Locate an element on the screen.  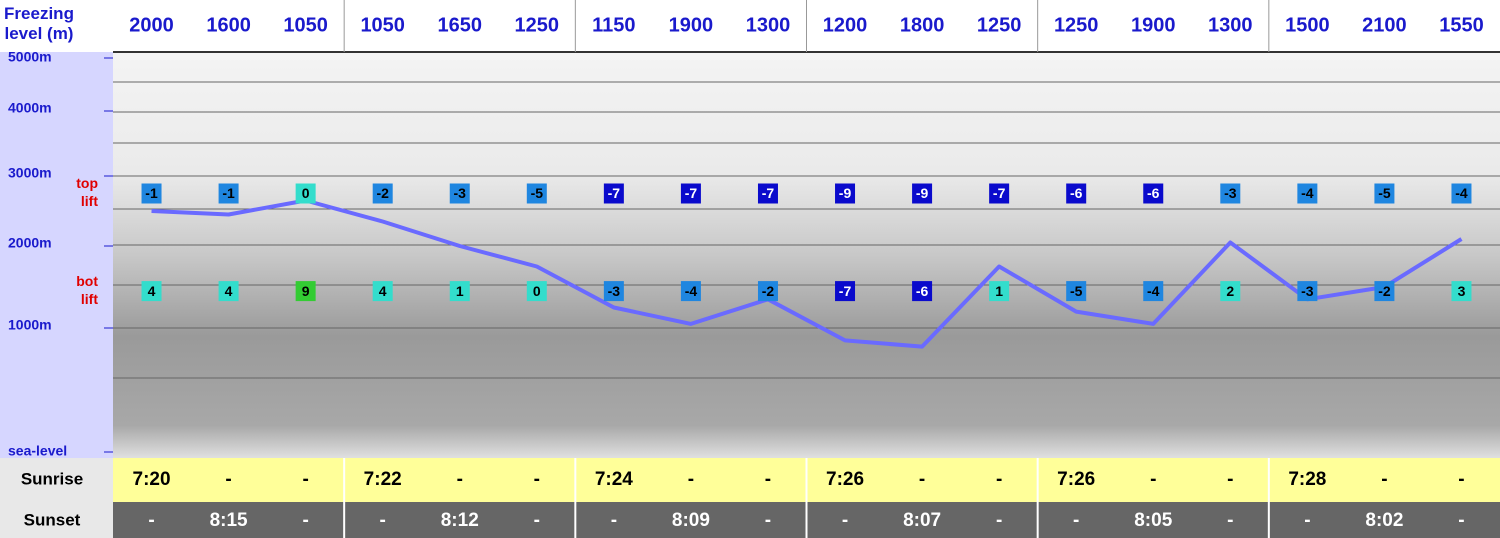
sunrise-label: Sunrise is located at coordinates (52, 478).